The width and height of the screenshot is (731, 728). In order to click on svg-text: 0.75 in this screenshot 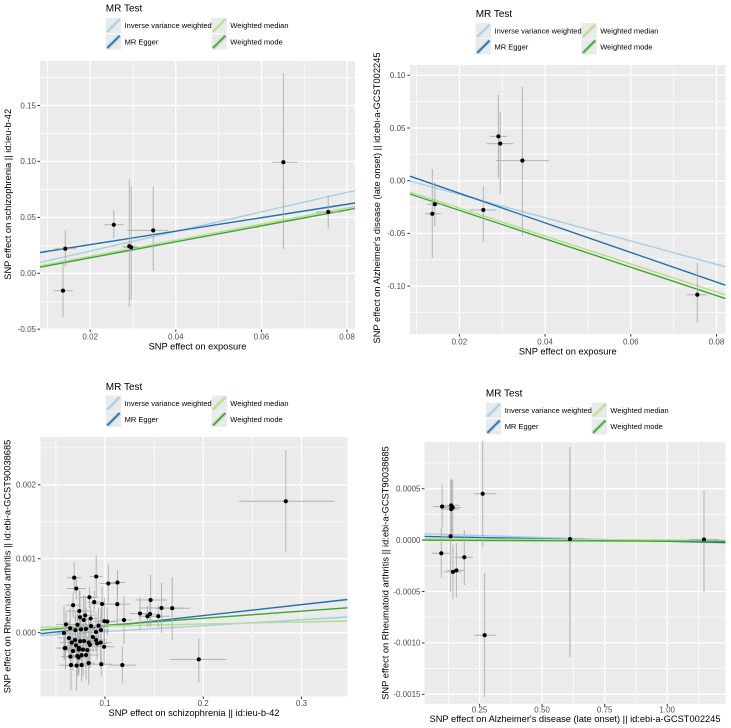, I will do `click(605, 709)`.